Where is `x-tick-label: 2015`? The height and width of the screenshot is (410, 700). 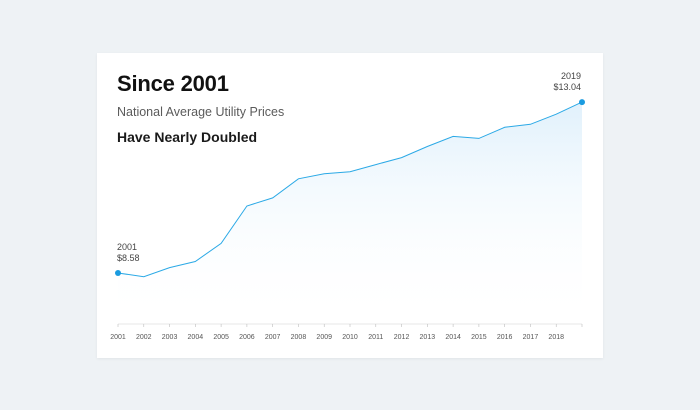
x-tick-label: 2015 is located at coordinates (479, 337).